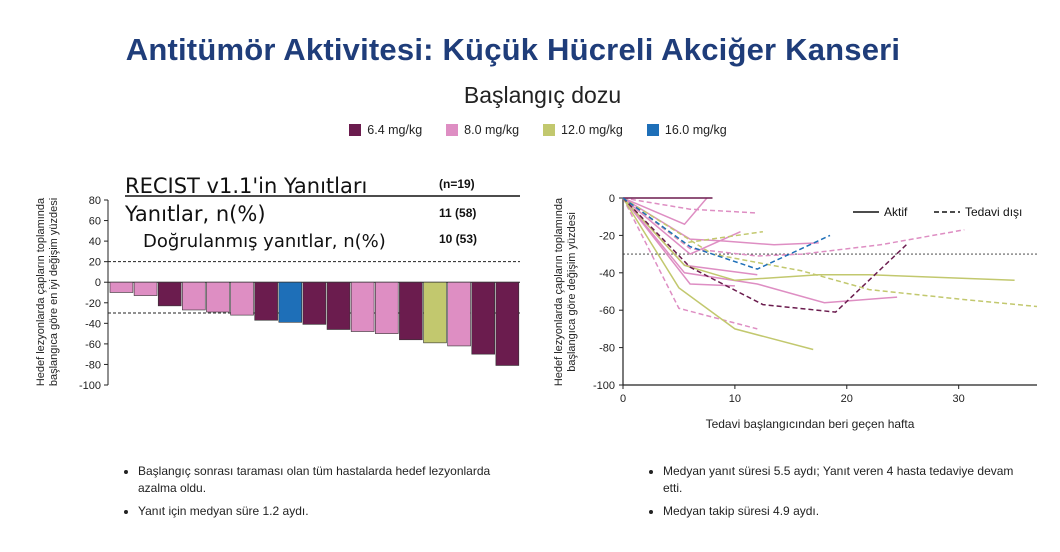 This screenshot has height=552, width=1060. I want to click on legend-dashed-label: Tedavi dışı, so click(993, 212).